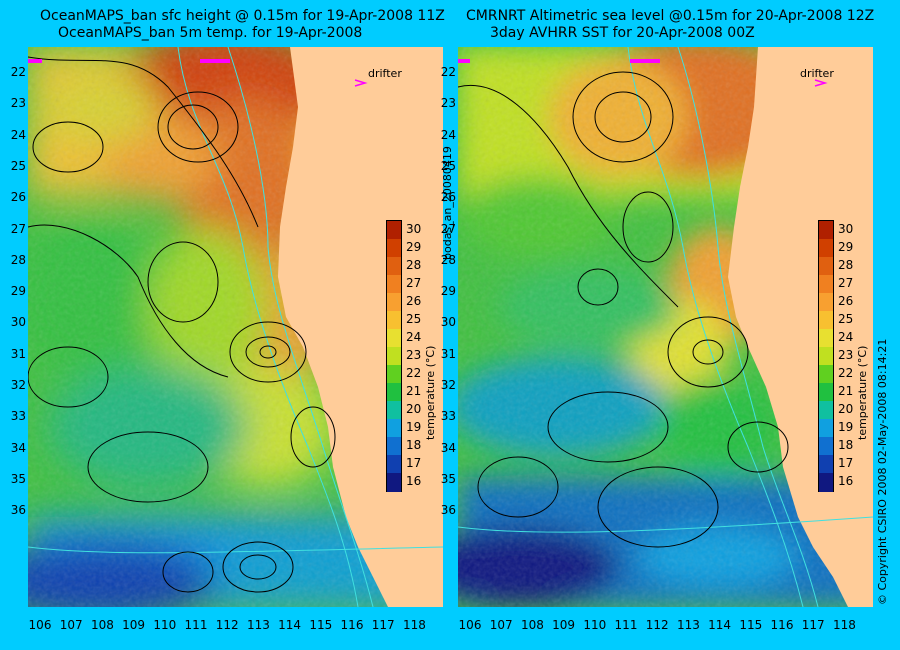 The image size is (900, 650). Describe the element at coordinates (18, 134) in the screenshot. I see `left-lat-label: 24` at that location.